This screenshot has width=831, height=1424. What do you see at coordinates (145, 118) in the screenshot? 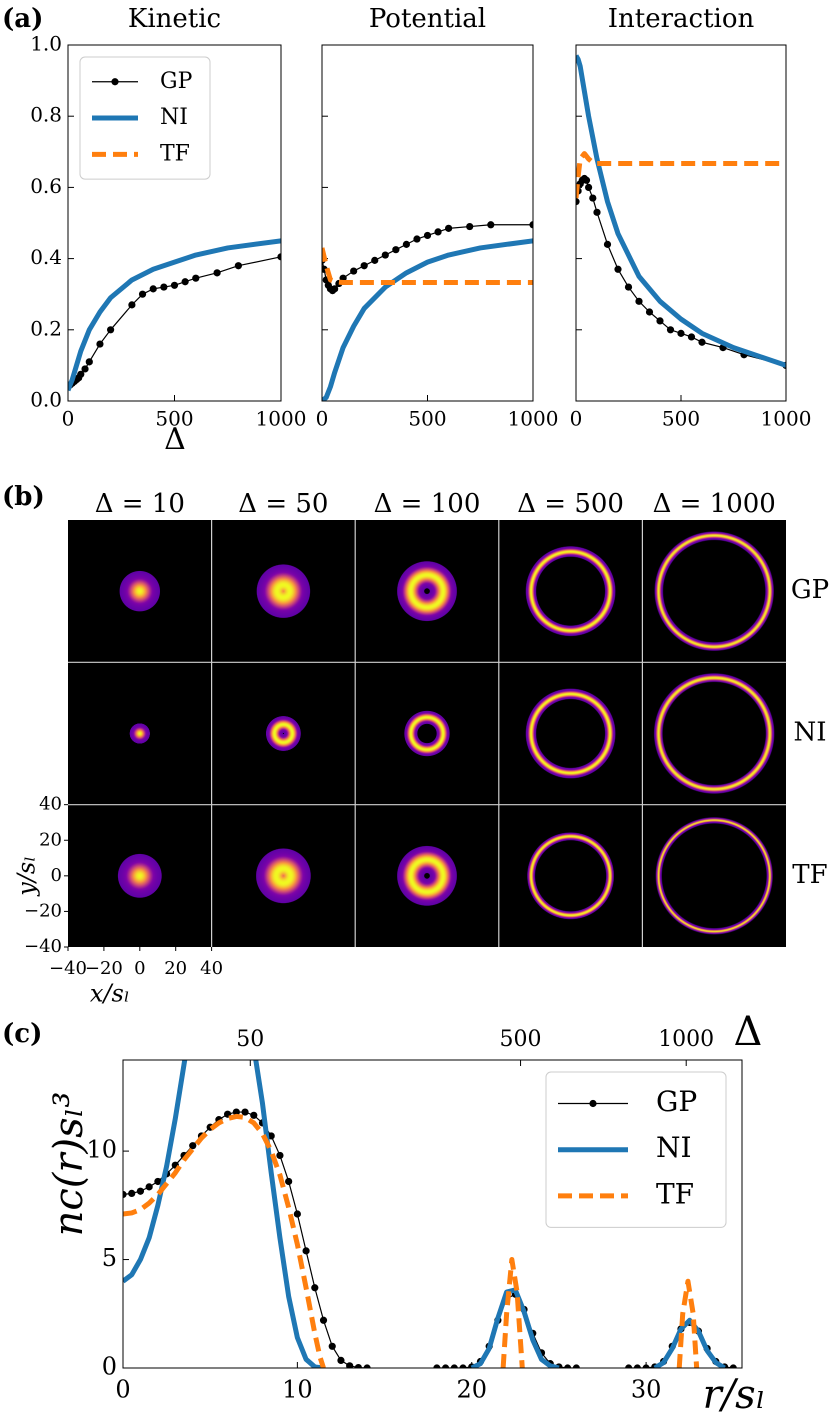
I see `legend-box` at bounding box center [145, 118].